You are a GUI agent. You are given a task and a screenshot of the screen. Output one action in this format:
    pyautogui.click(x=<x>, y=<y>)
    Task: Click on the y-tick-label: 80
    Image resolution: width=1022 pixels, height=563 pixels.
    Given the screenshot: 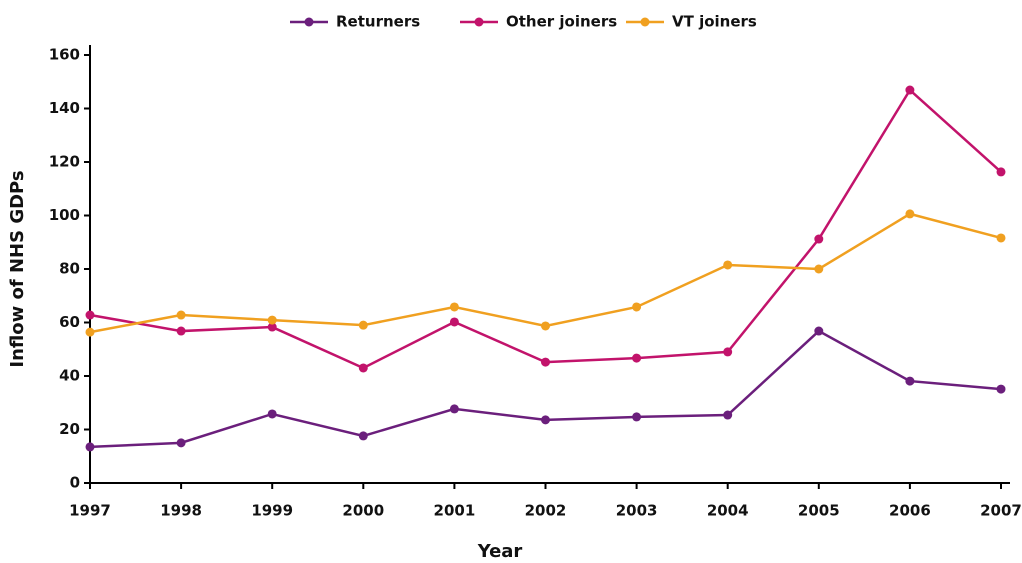 What is the action you would take?
    pyautogui.click(x=69, y=269)
    